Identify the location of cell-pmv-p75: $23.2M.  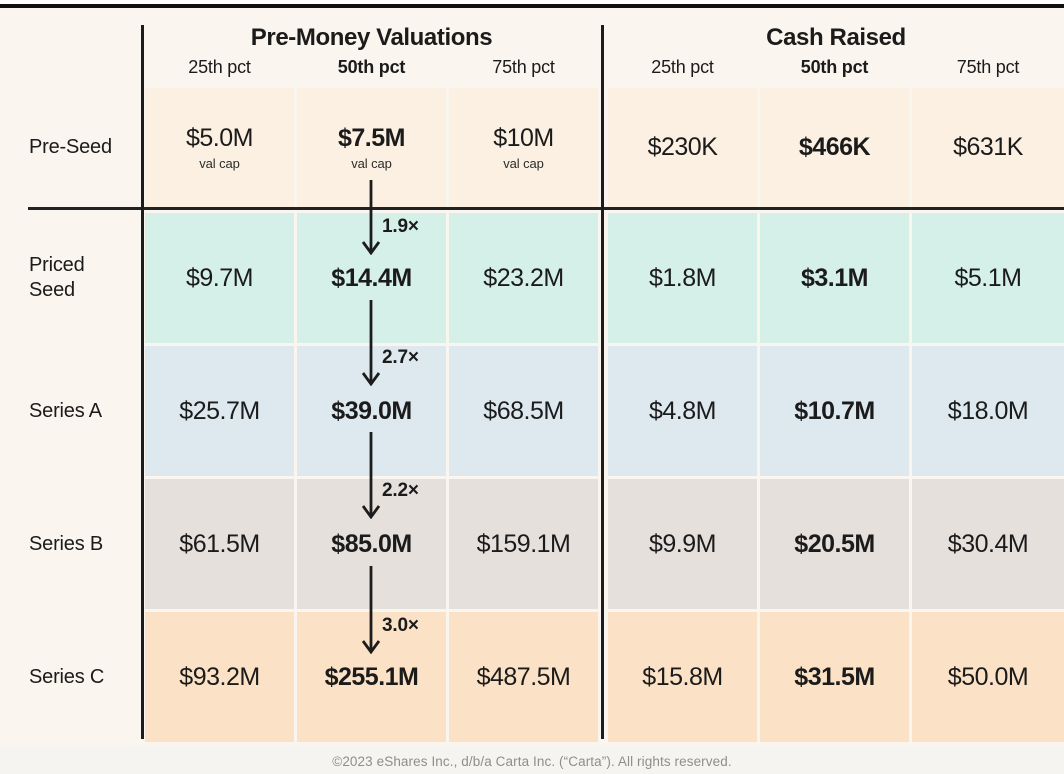
(523, 278).